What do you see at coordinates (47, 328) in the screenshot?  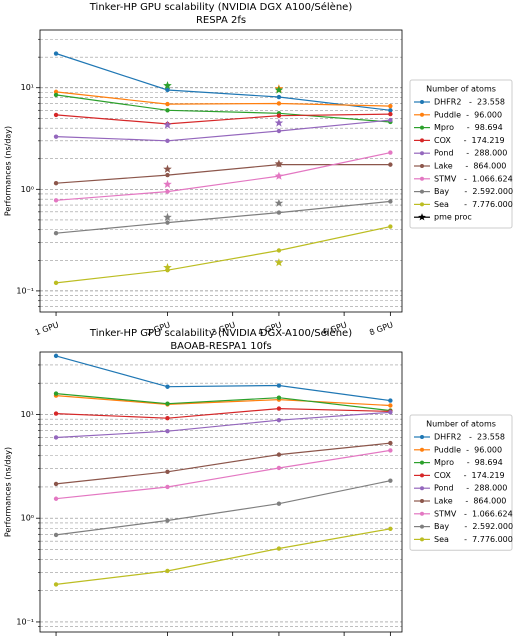 I see `x-tick-label: 1 GPU` at bounding box center [47, 328].